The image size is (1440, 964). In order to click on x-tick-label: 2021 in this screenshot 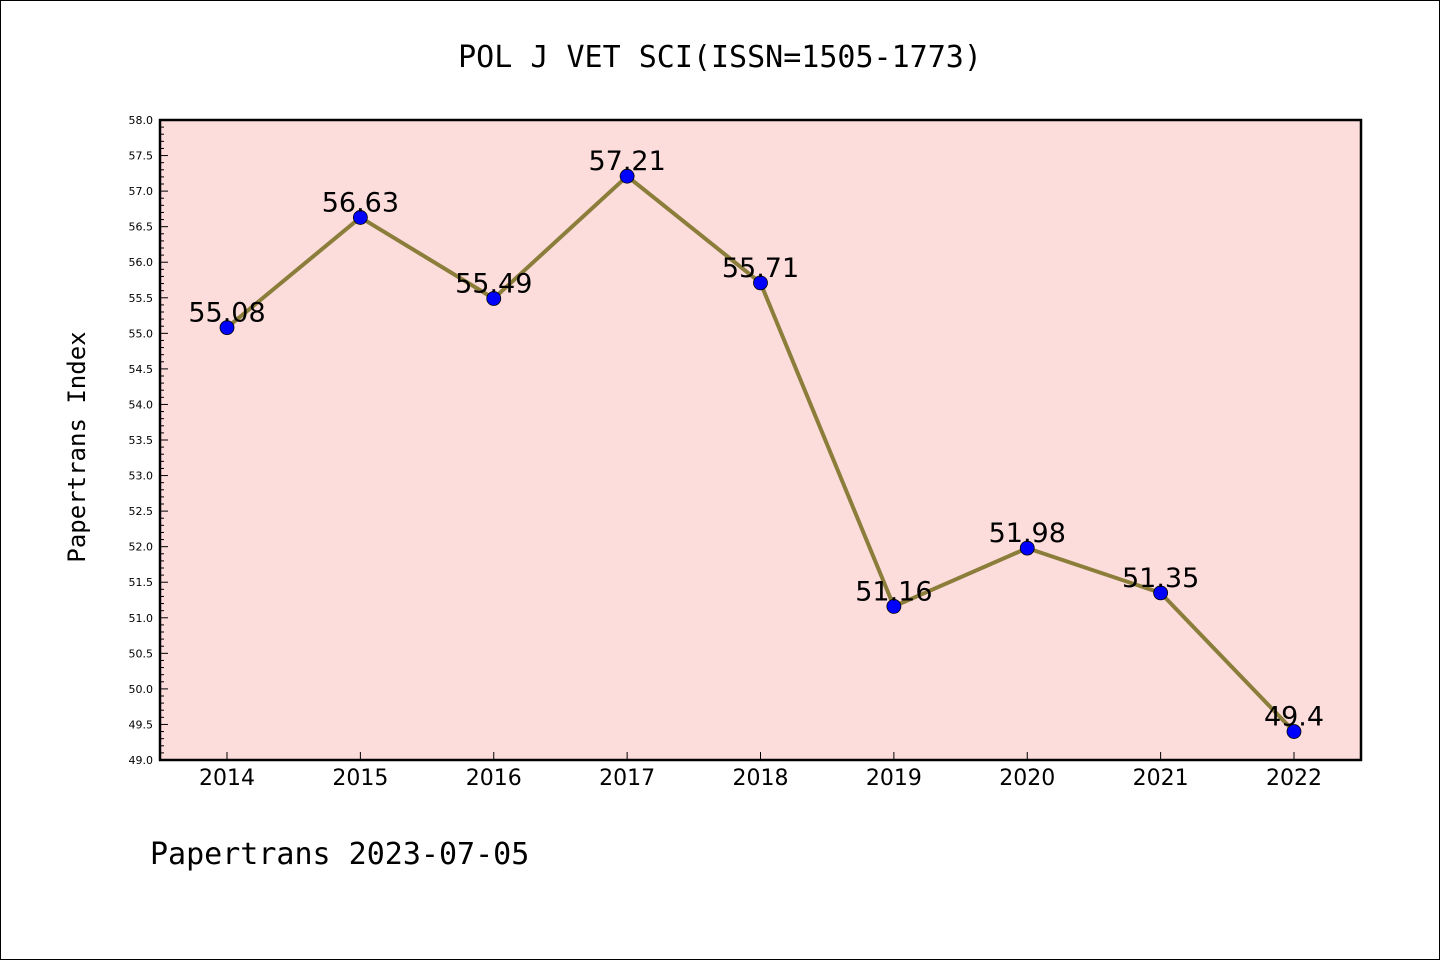, I will do `click(1161, 778)`.